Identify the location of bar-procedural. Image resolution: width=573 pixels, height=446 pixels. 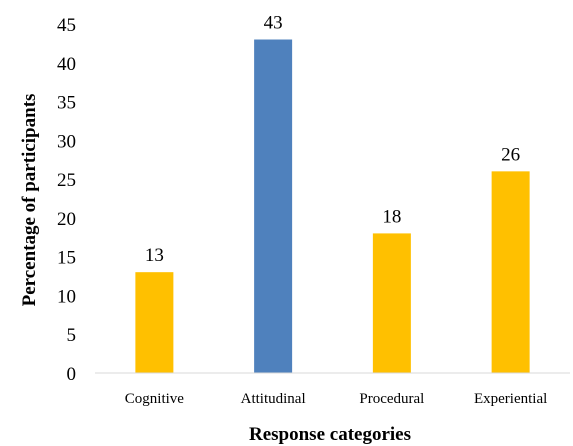
(391, 303).